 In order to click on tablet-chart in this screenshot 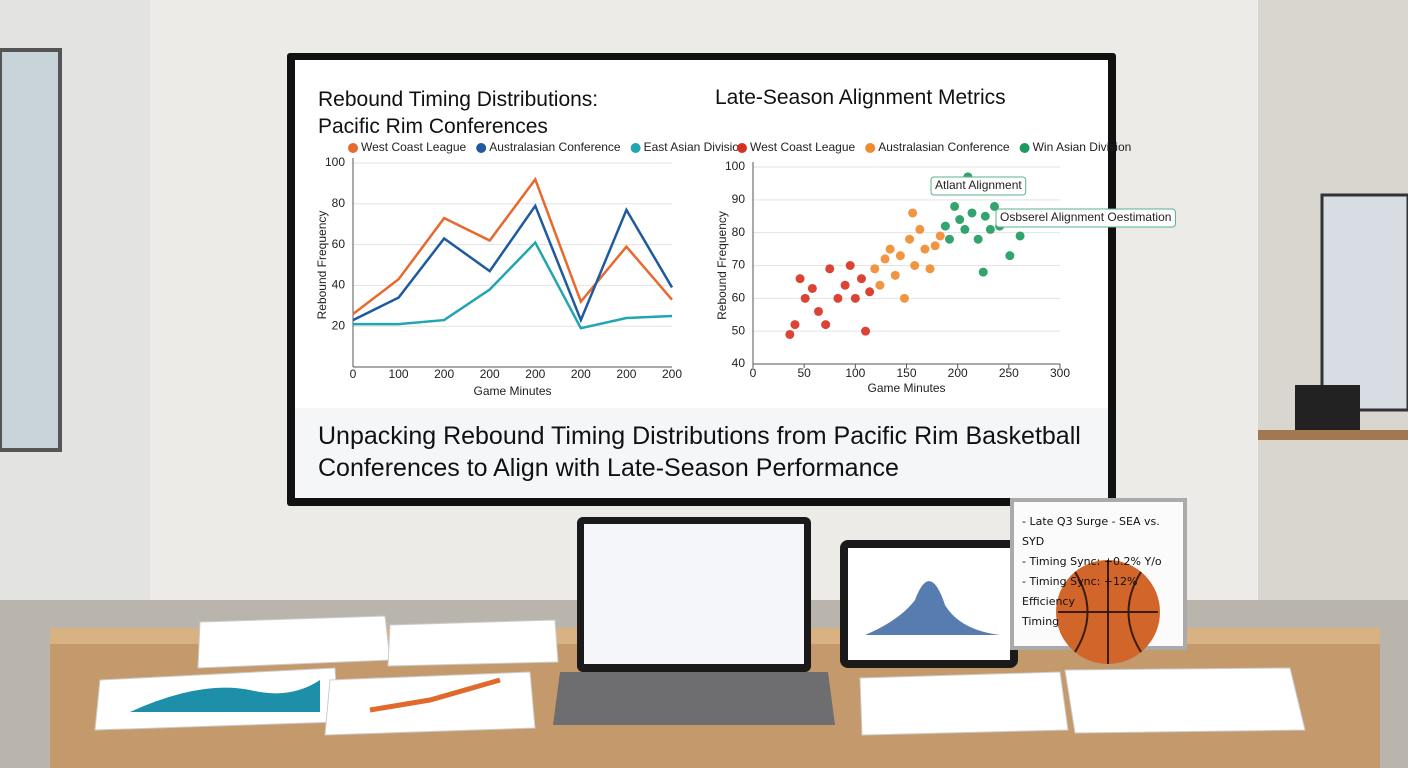, I will do `click(932, 608)`.